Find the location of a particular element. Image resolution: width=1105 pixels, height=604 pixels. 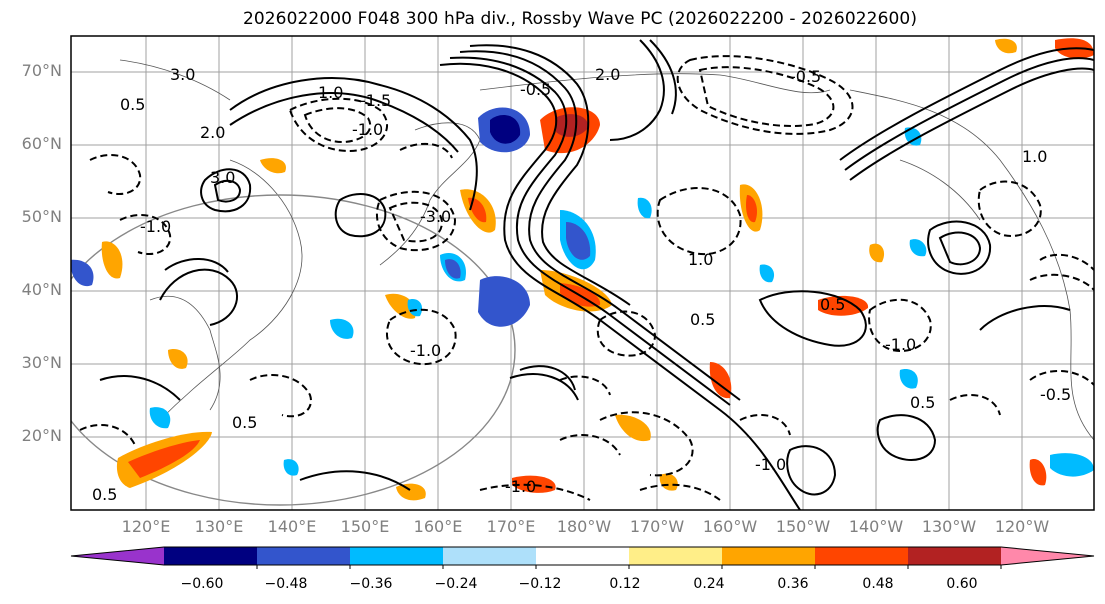

lon-label-140e: 140°E is located at coordinates (292, 526).